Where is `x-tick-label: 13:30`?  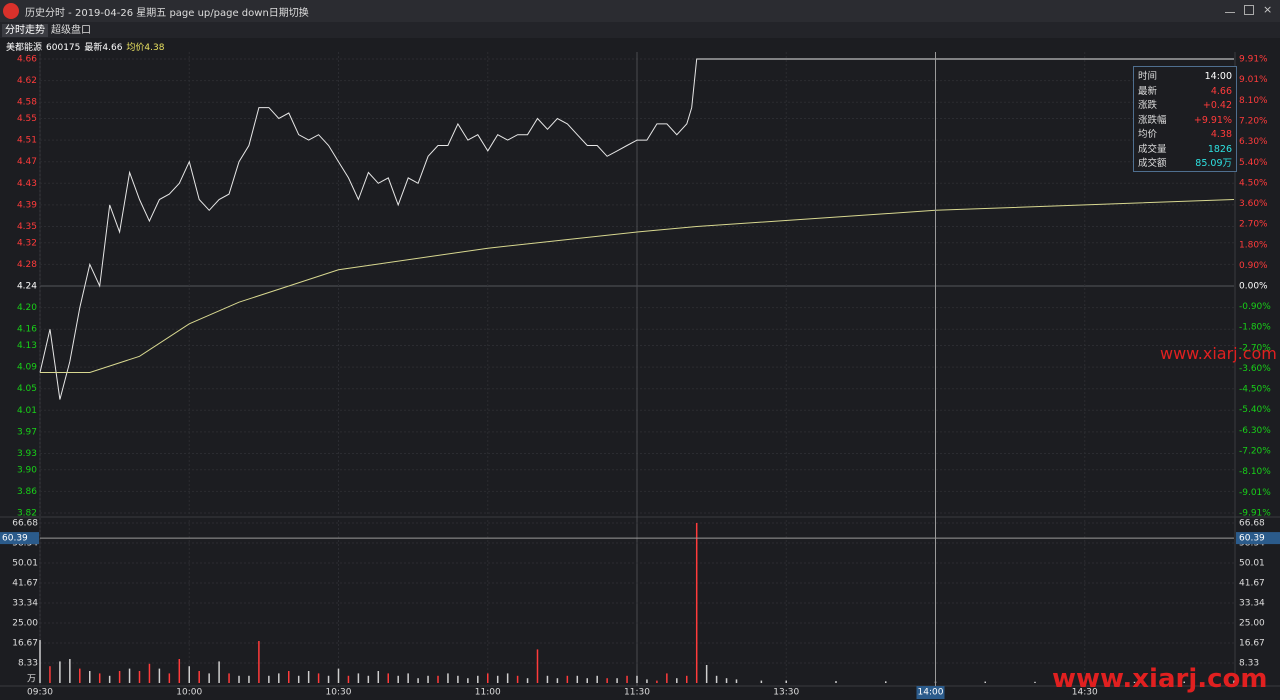 x-tick-label: 13:30 is located at coordinates (786, 693).